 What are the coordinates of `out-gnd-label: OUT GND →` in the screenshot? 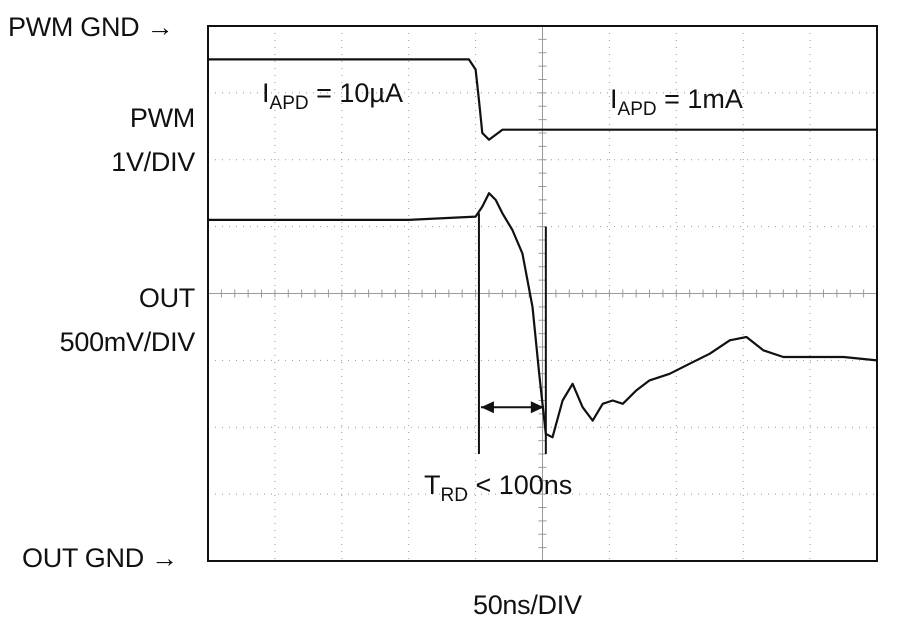 It's located at (100, 558).